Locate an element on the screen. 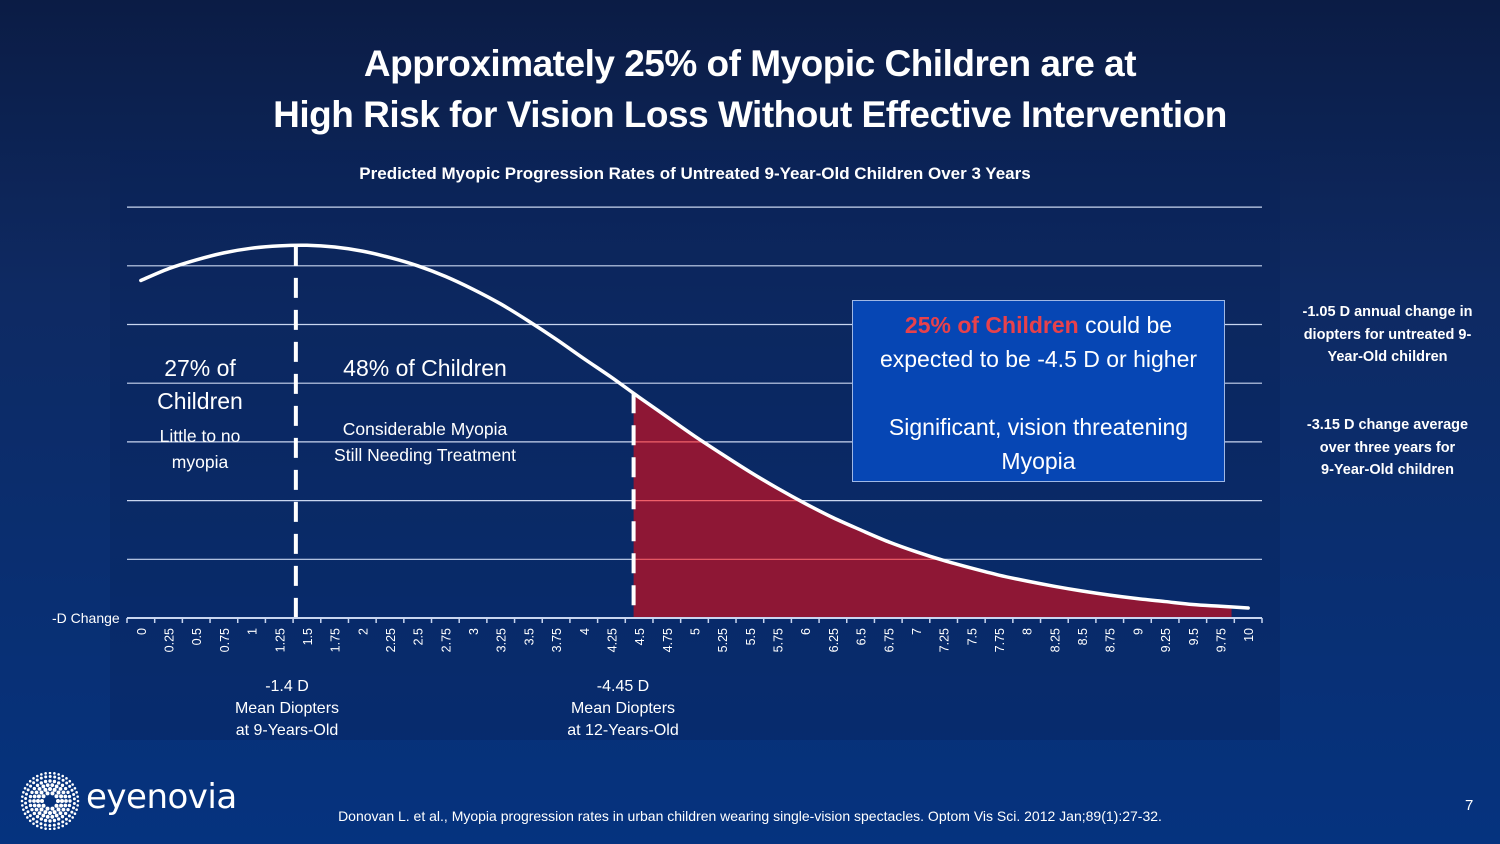 Image resolution: width=1500 pixels, height=844 pixels. marker-label-9-years: -1.4 D Mean Diopters at 9-Years-Old is located at coordinates (287, 709).